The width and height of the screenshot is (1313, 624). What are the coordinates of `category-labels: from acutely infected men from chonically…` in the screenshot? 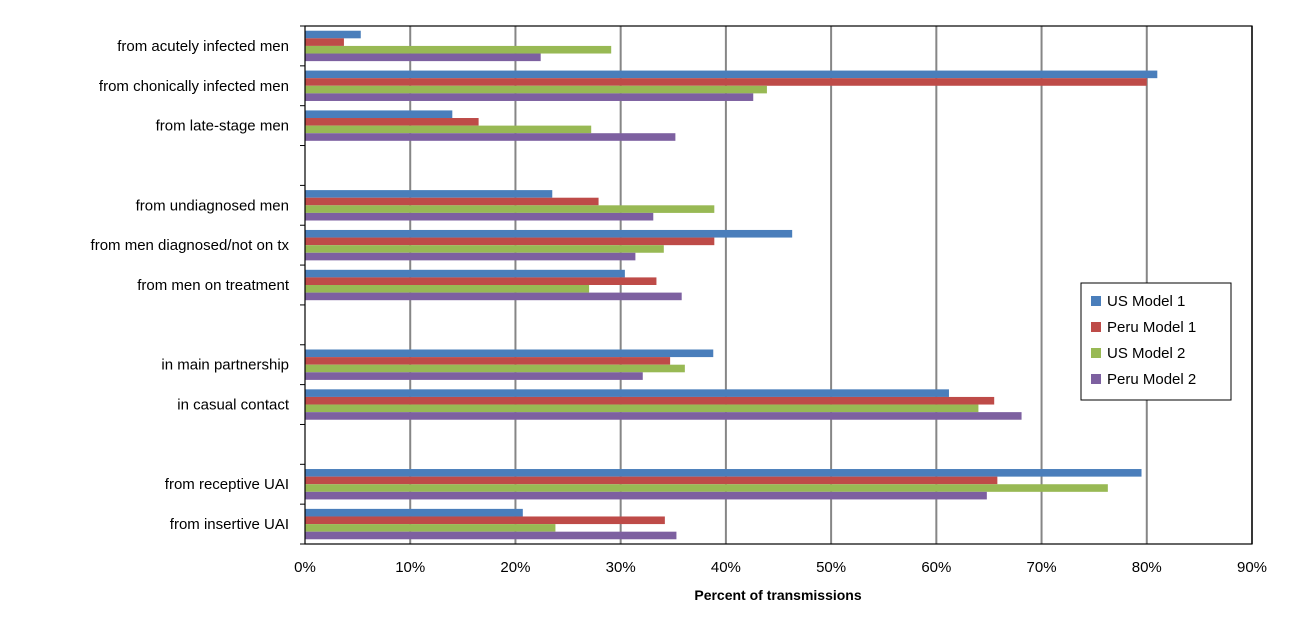 It's located at (198, 285).